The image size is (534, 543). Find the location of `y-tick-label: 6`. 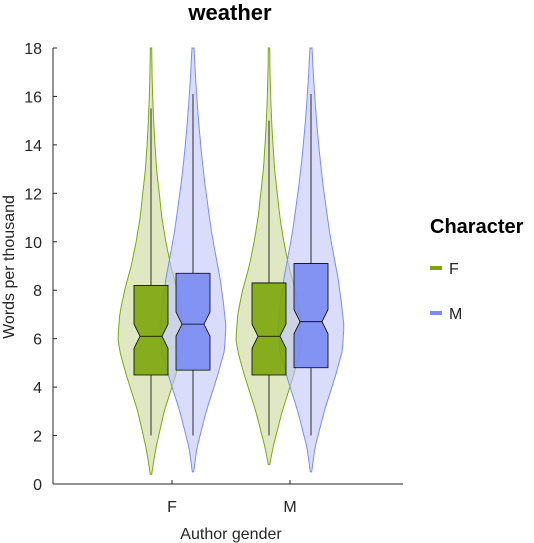

y-tick-label: 6 is located at coordinates (37, 340).